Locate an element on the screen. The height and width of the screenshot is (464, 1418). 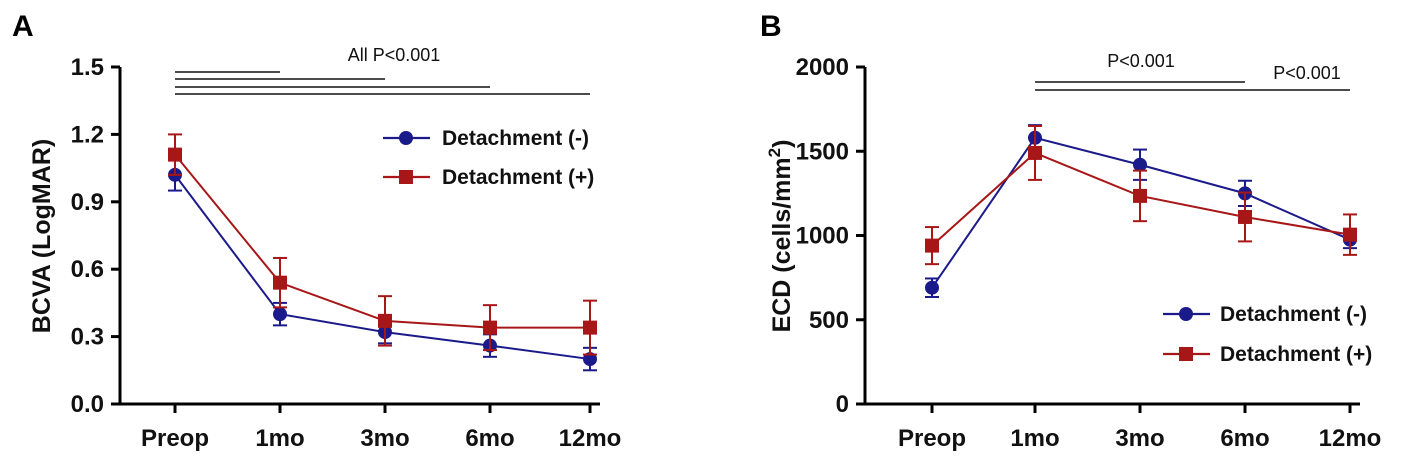
y-tick-label: 0.6 is located at coordinates (87, 269).